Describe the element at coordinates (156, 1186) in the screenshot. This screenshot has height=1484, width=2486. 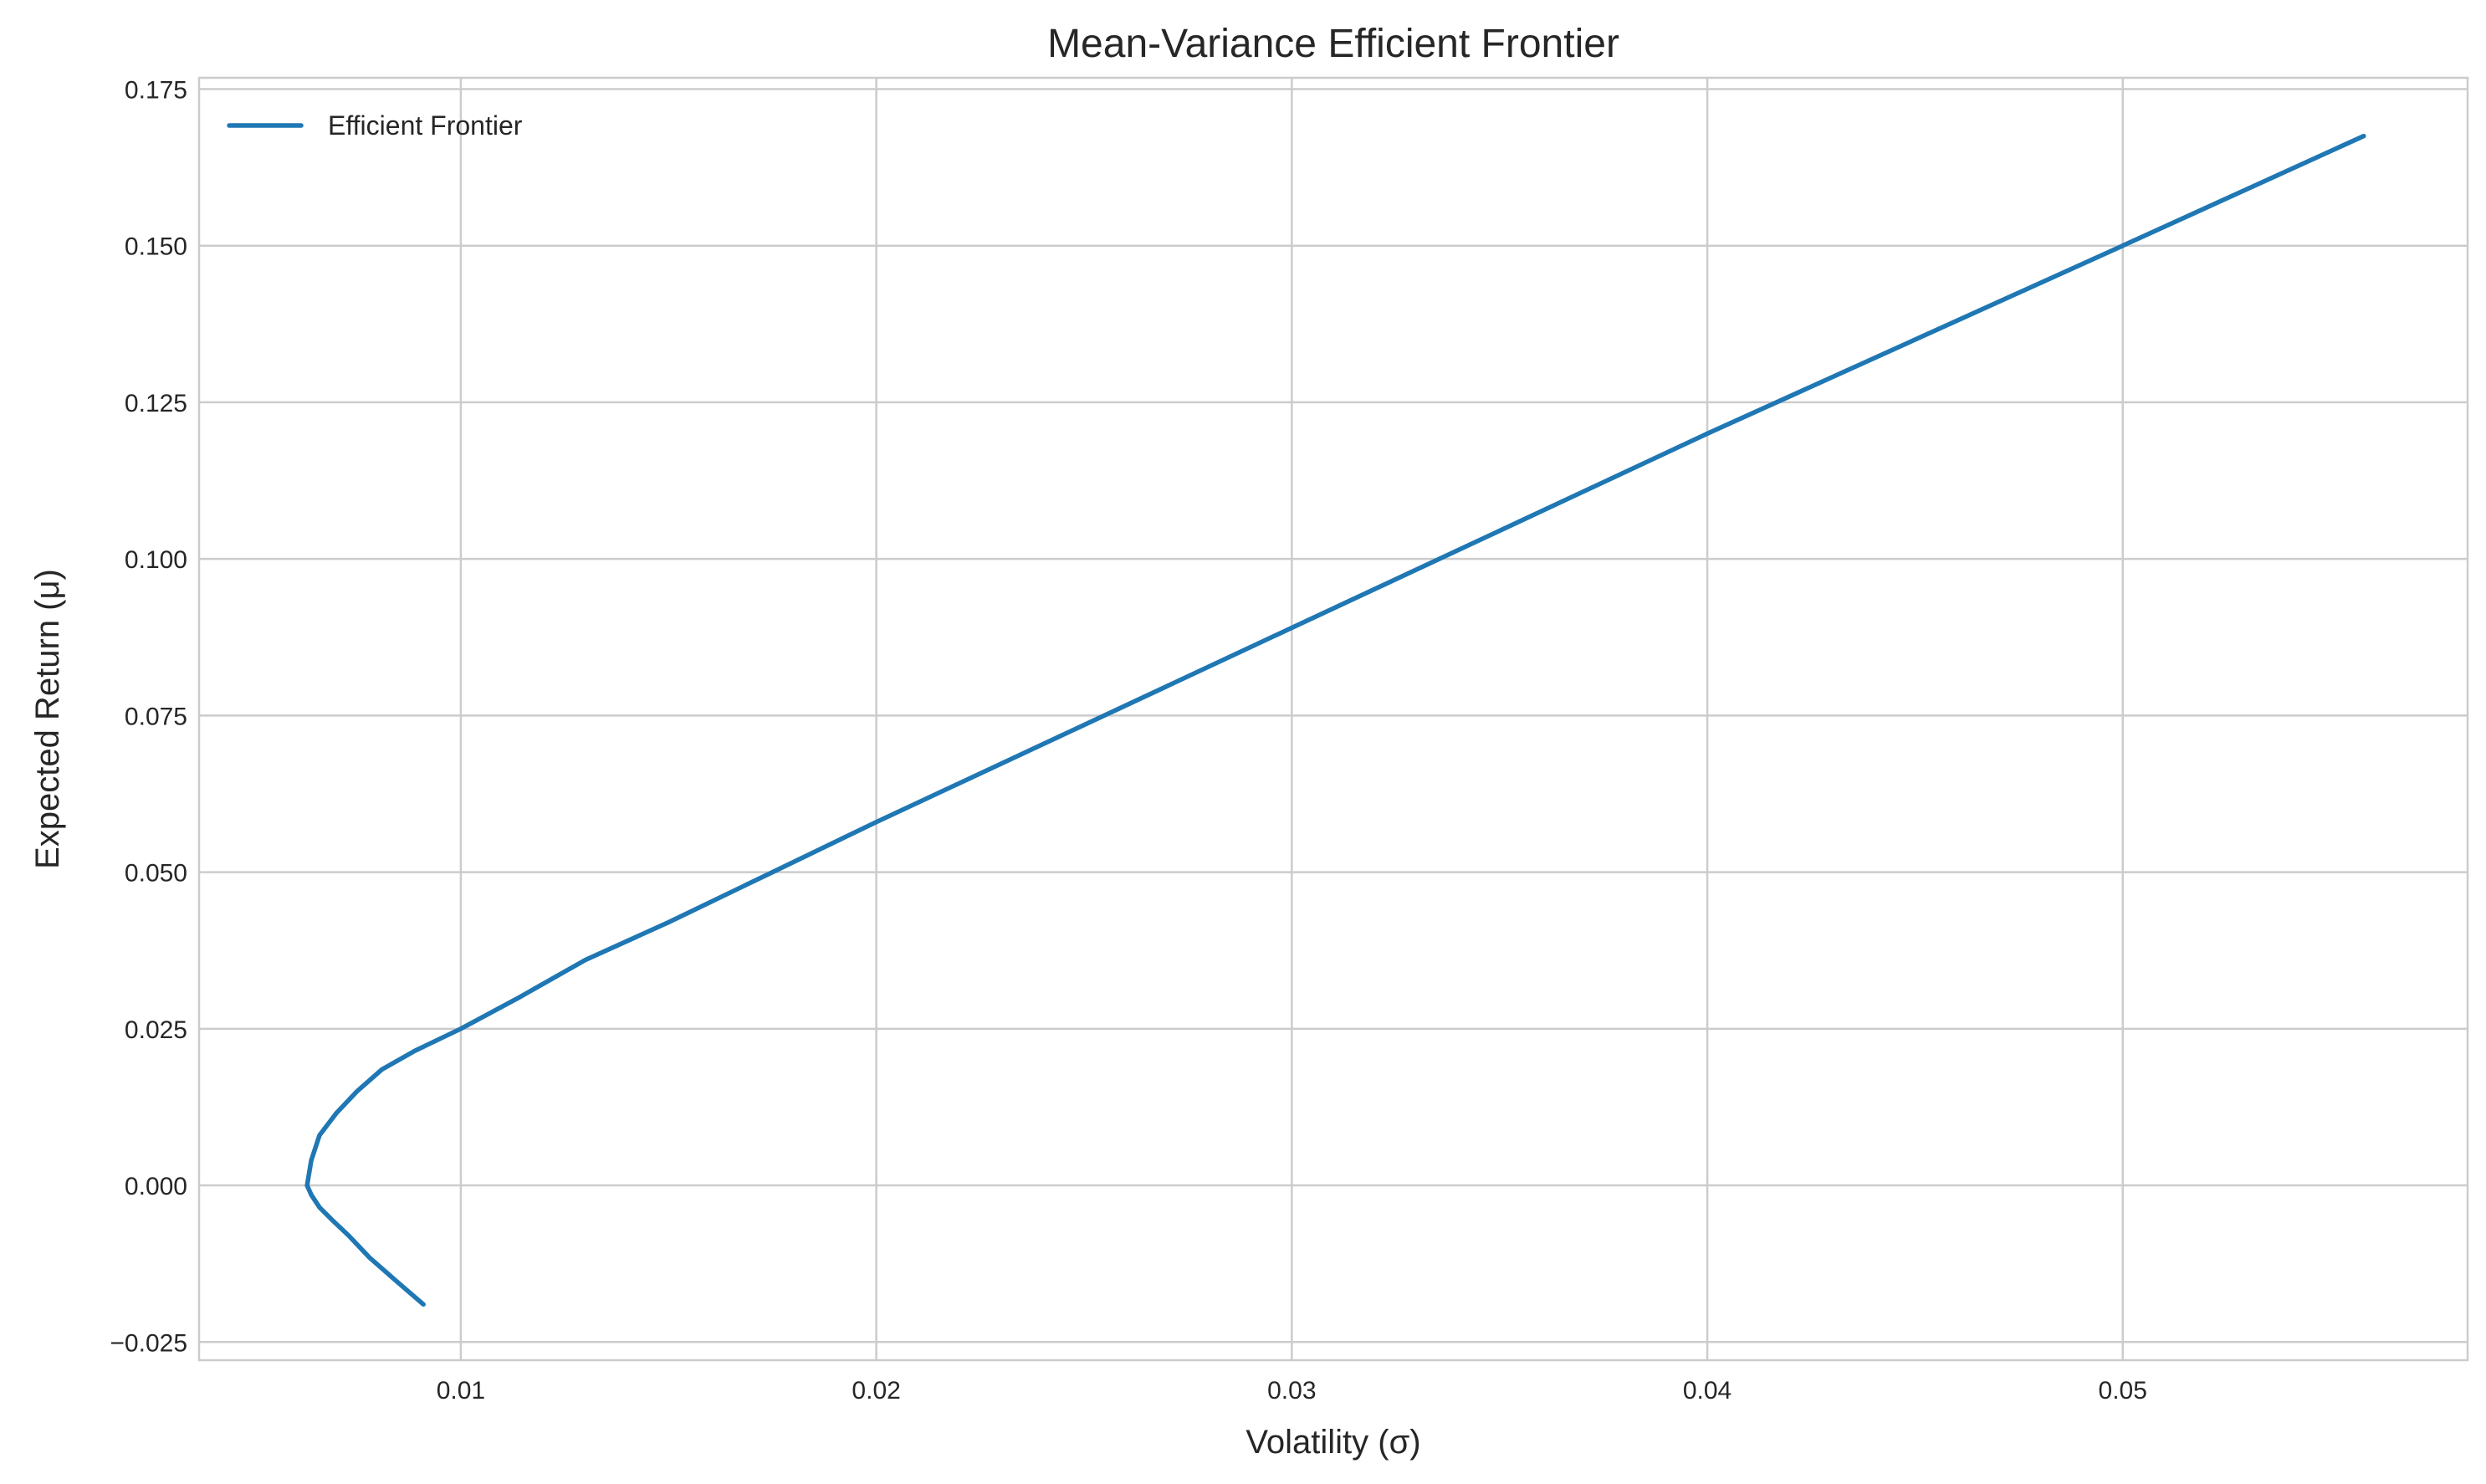
I see `y-tick-label: 0.000` at that location.